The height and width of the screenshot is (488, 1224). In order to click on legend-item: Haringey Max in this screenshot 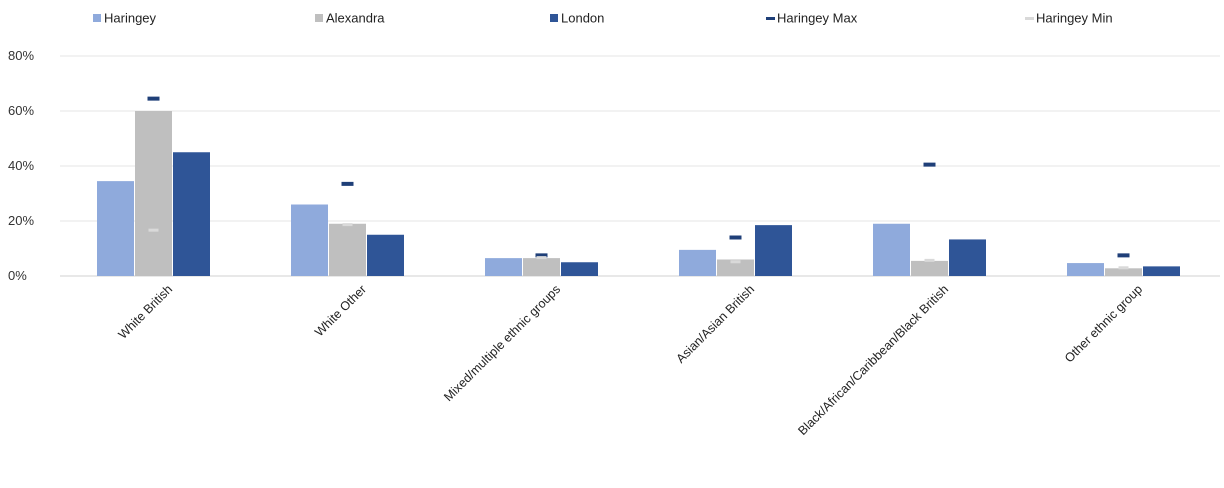, I will do `click(812, 18)`.